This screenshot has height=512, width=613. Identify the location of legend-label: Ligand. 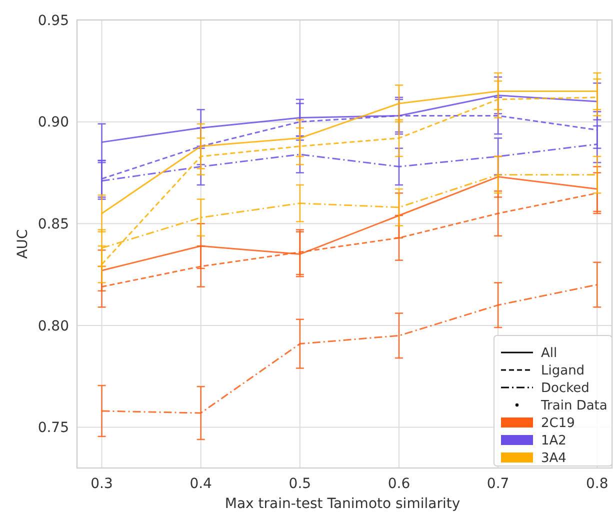
(563, 371).